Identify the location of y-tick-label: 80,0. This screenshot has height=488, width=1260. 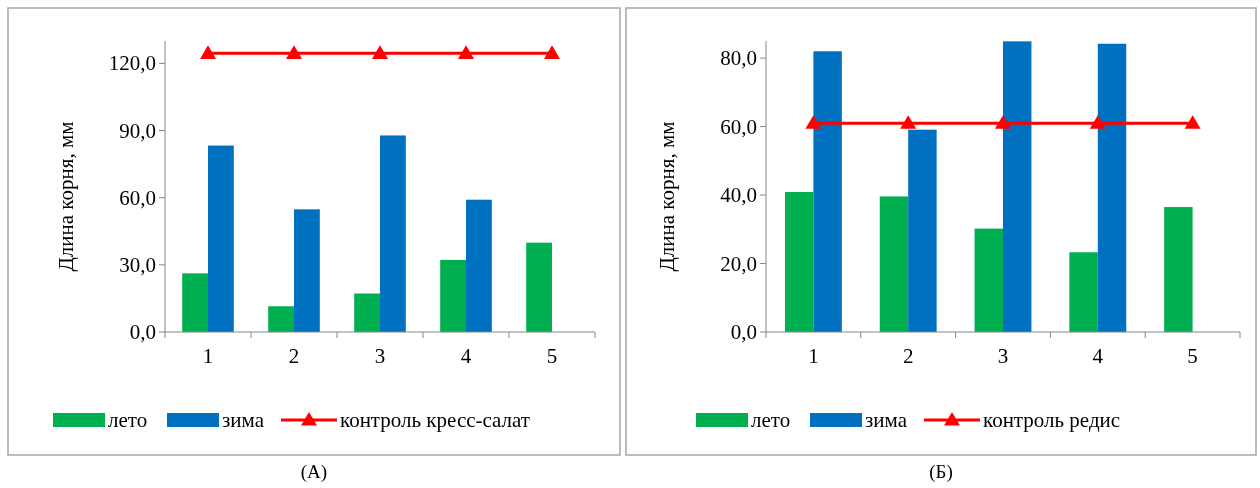
(738, 58).